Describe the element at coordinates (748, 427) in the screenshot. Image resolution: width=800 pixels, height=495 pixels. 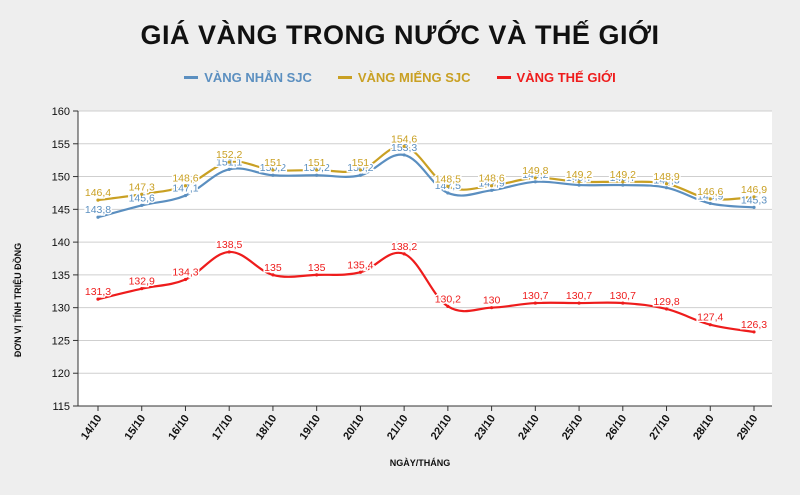
I see `x-tick-label: 29/10` at that location.